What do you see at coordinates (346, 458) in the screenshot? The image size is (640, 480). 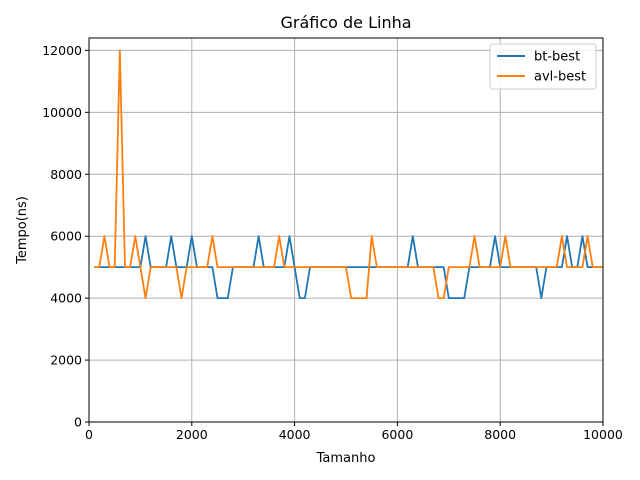 I see `x-axis-label: Tamanho` at bounding box center [346, 458].